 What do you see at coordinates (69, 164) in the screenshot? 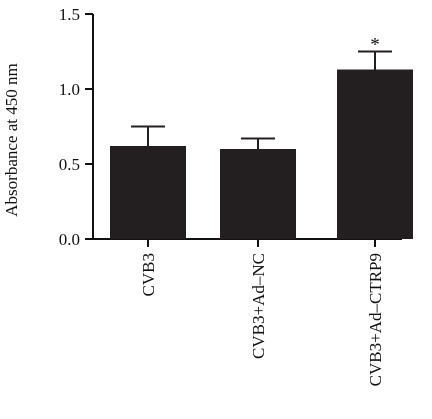
I see `y-tick-label: 0.5` at bounding box center [69, 164].